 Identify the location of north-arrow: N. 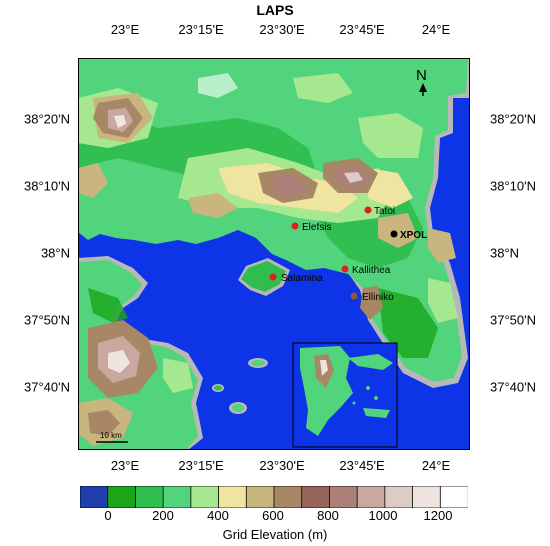
(421, 81).